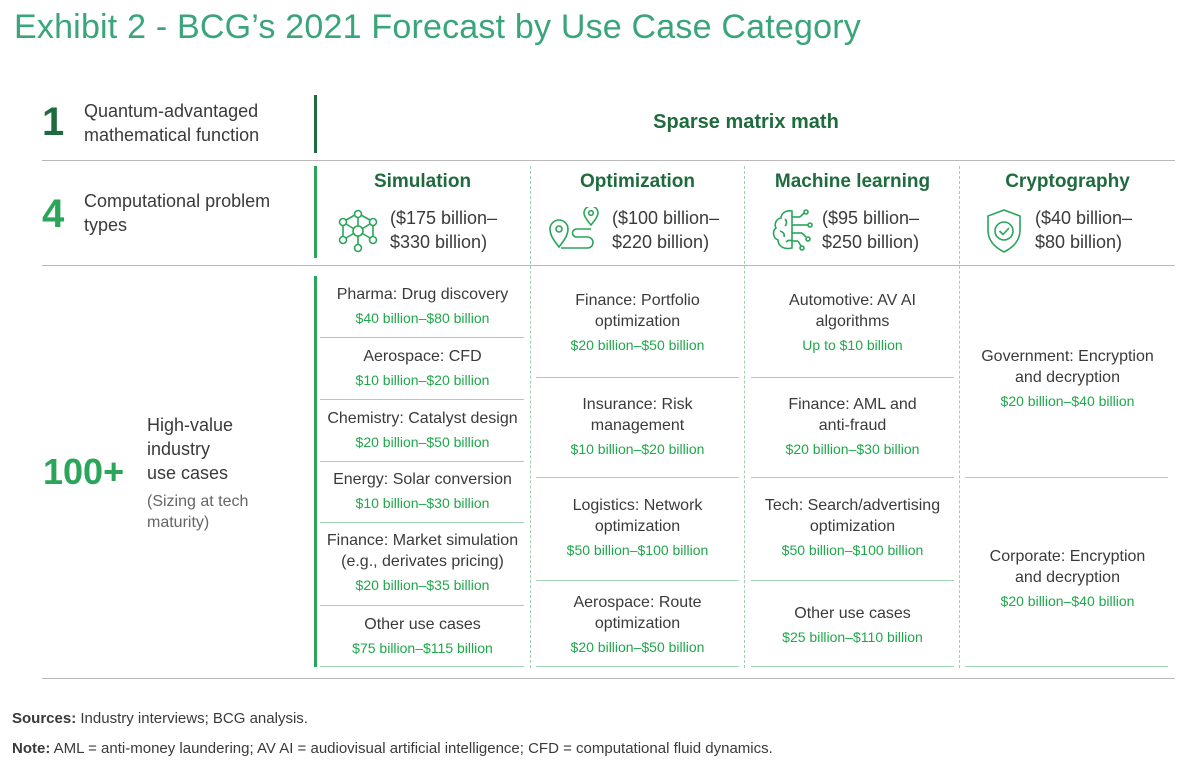 This screenshot has height=783, width=1200. What do you see at coordinates (666, 230) in the screenshot?
I see `optimization-market-range: ($100 billion– $220 billion)` at bounding box center [666, 230].